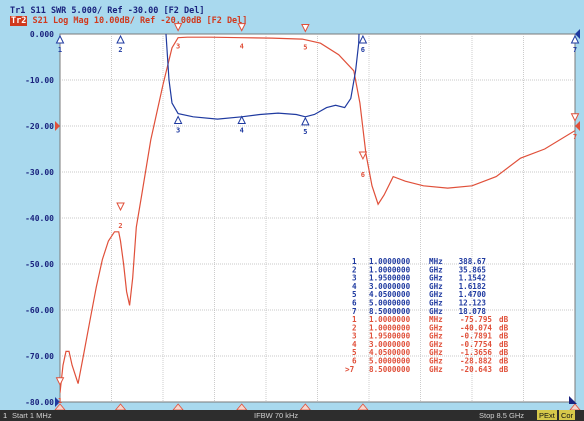 The width and height of the screenshot is (584, 421). Describe the element at coordinates (472, 286) in the screenshot. I see `marker-table-cell: 1.6182` at that location.